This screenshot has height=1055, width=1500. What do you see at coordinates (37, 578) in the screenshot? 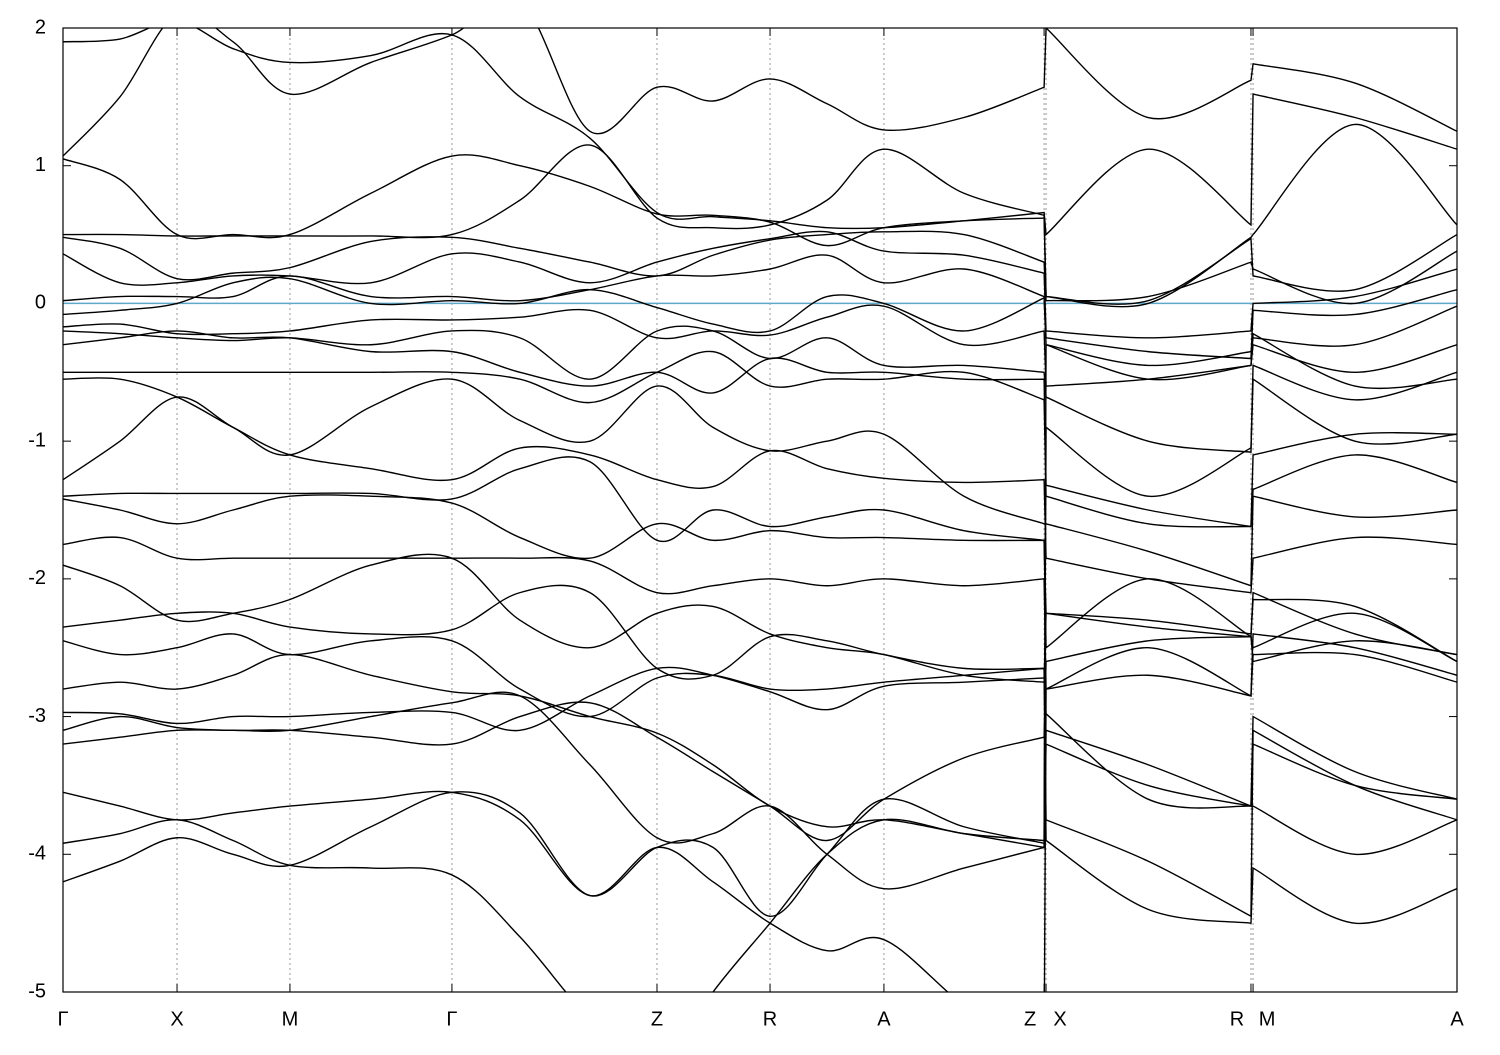
I see `y-tick-label: -2` at bounding box center [37, 578].